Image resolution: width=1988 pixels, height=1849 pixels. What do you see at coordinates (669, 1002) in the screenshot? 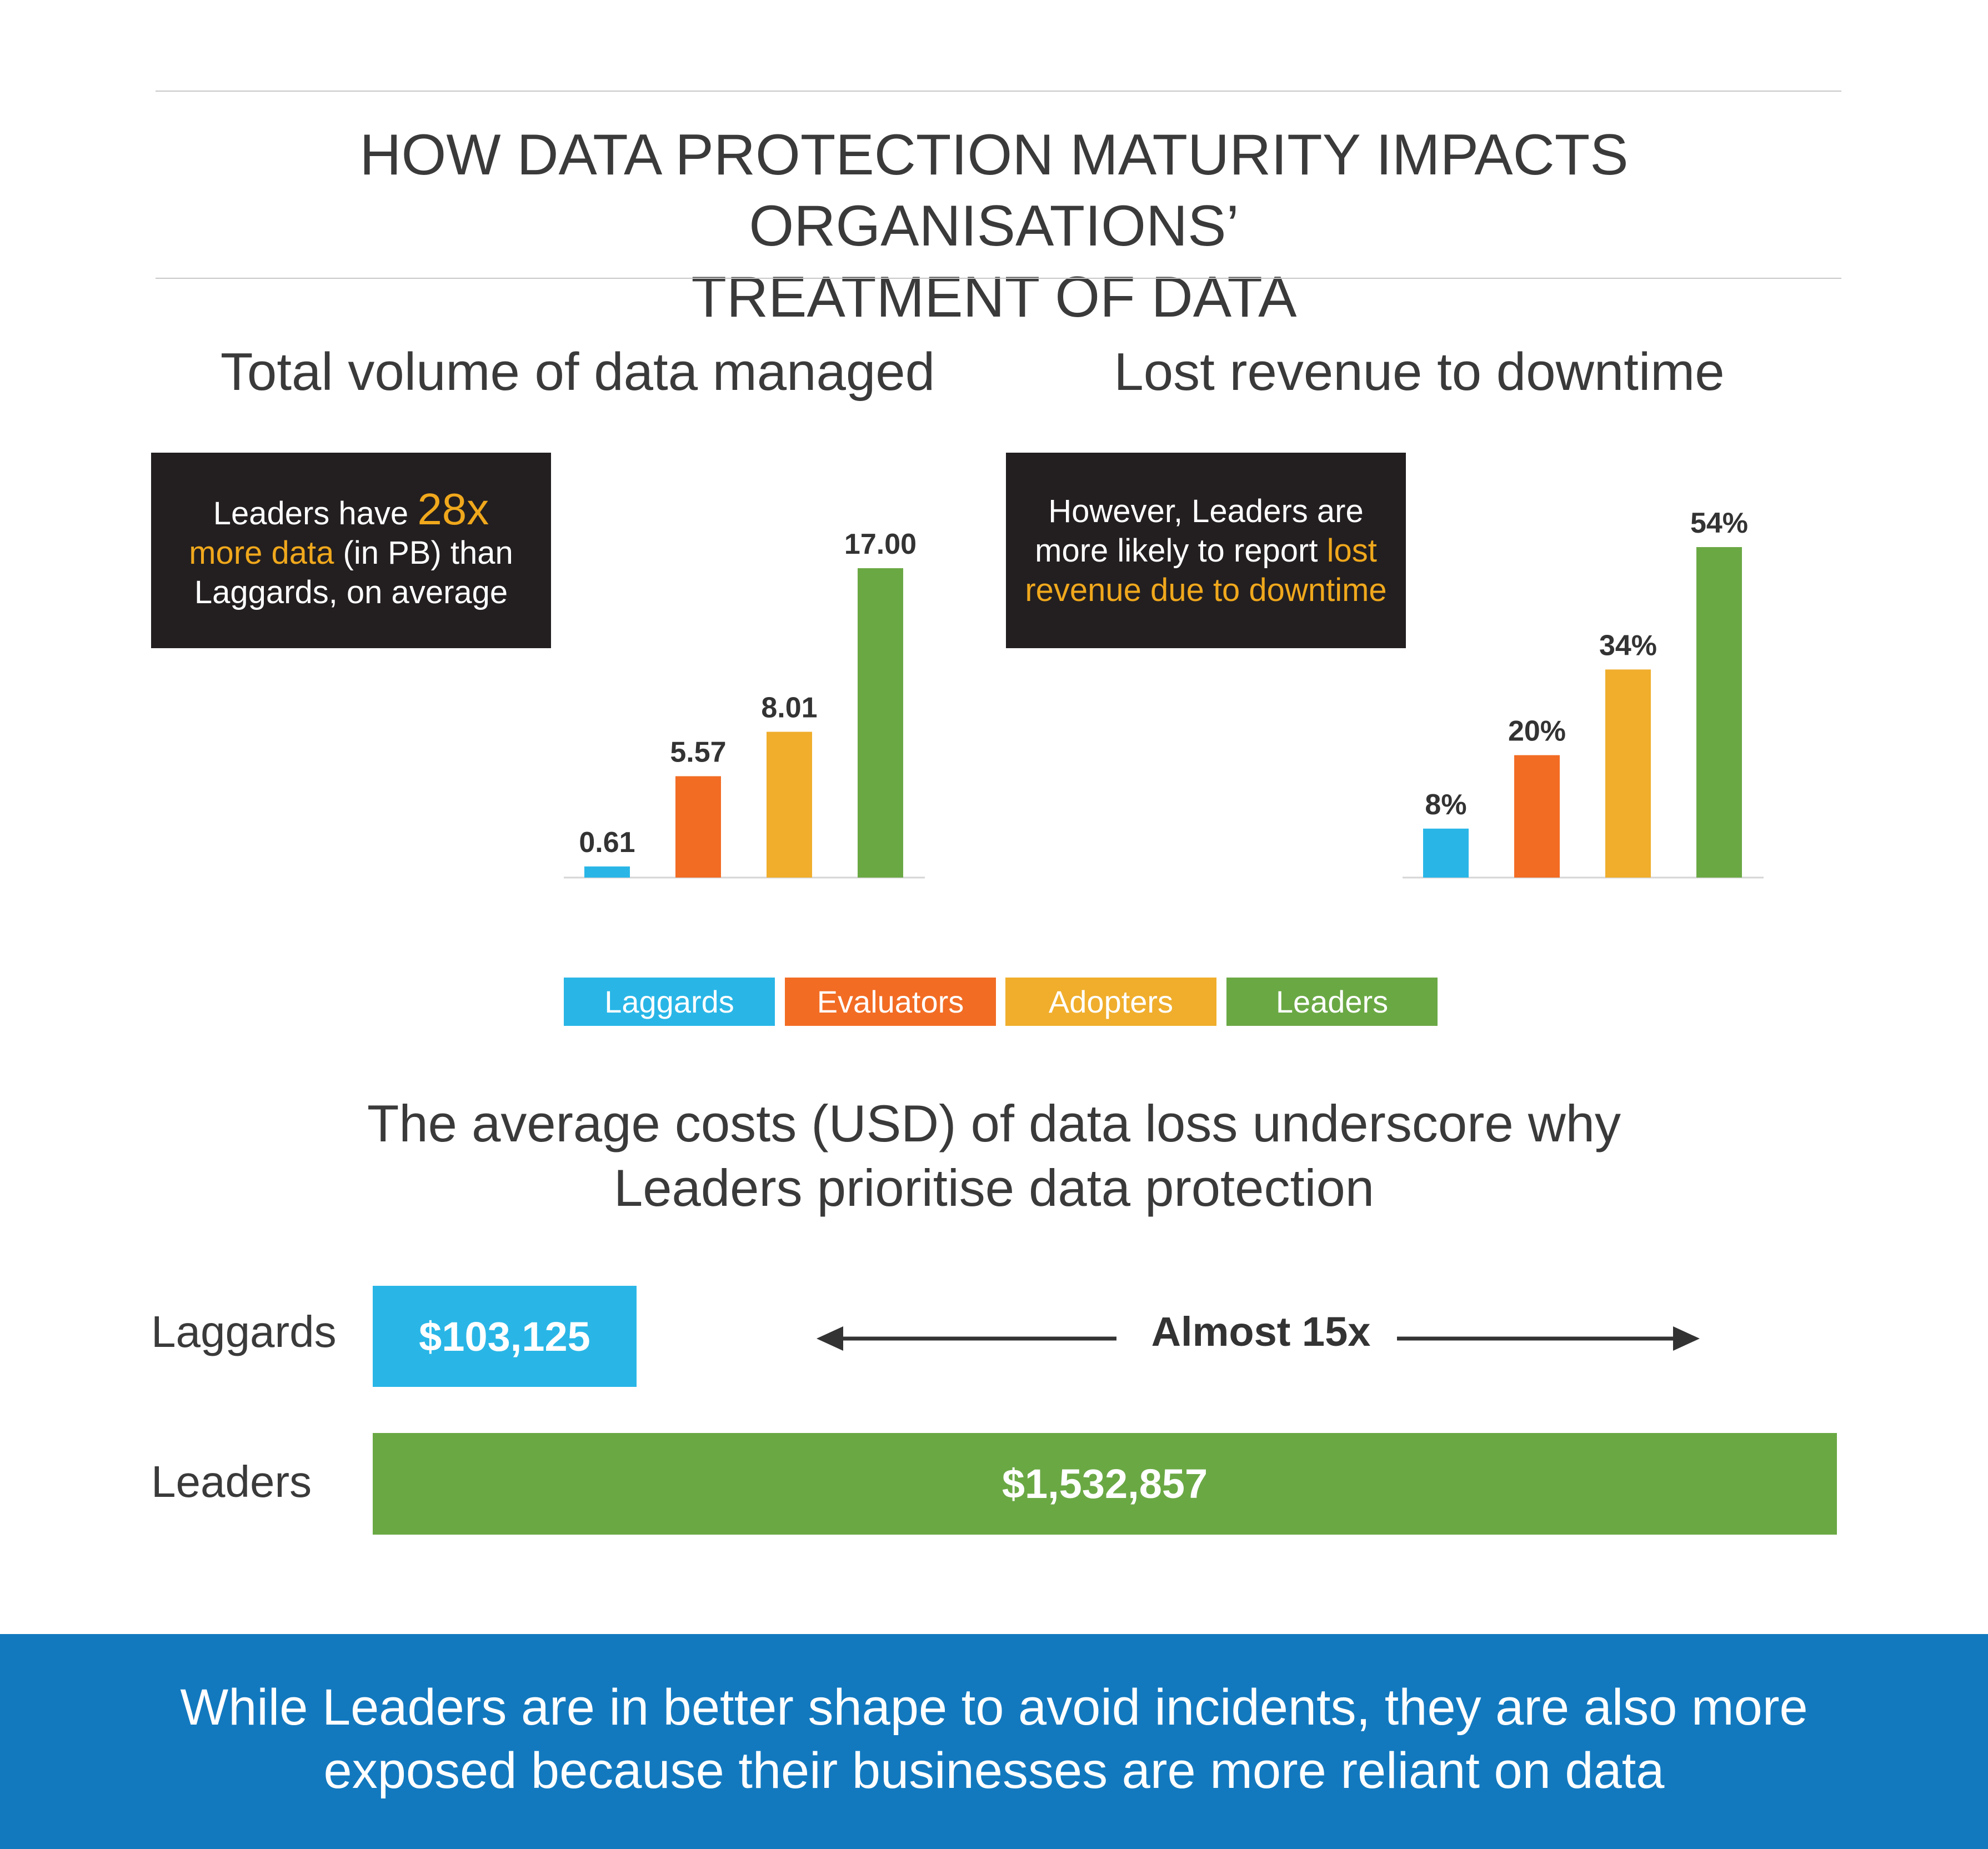
I see `legend-laggards: Laggards` at bounding box center [669, 1002].